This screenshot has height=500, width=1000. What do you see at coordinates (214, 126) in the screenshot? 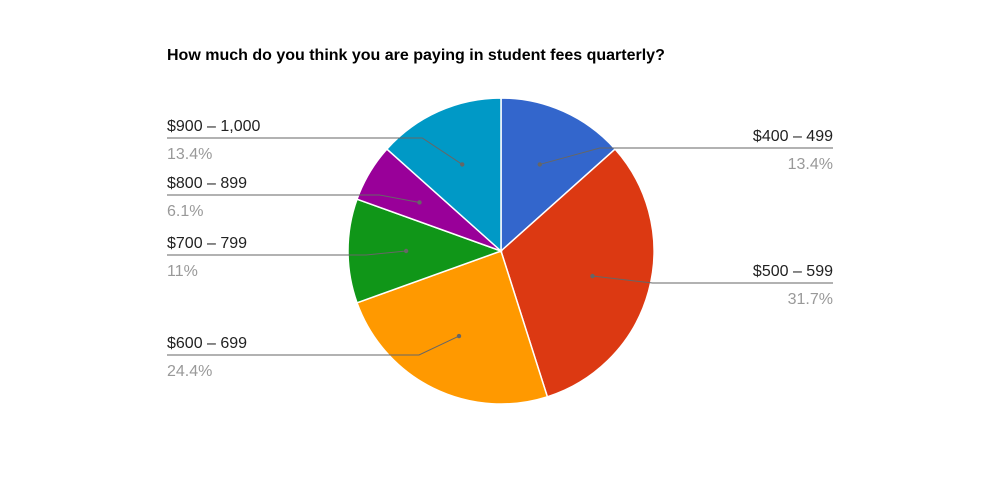
I see `slice-label-900-1-000: $900 – 1,000` at bounding box center [214, 126].